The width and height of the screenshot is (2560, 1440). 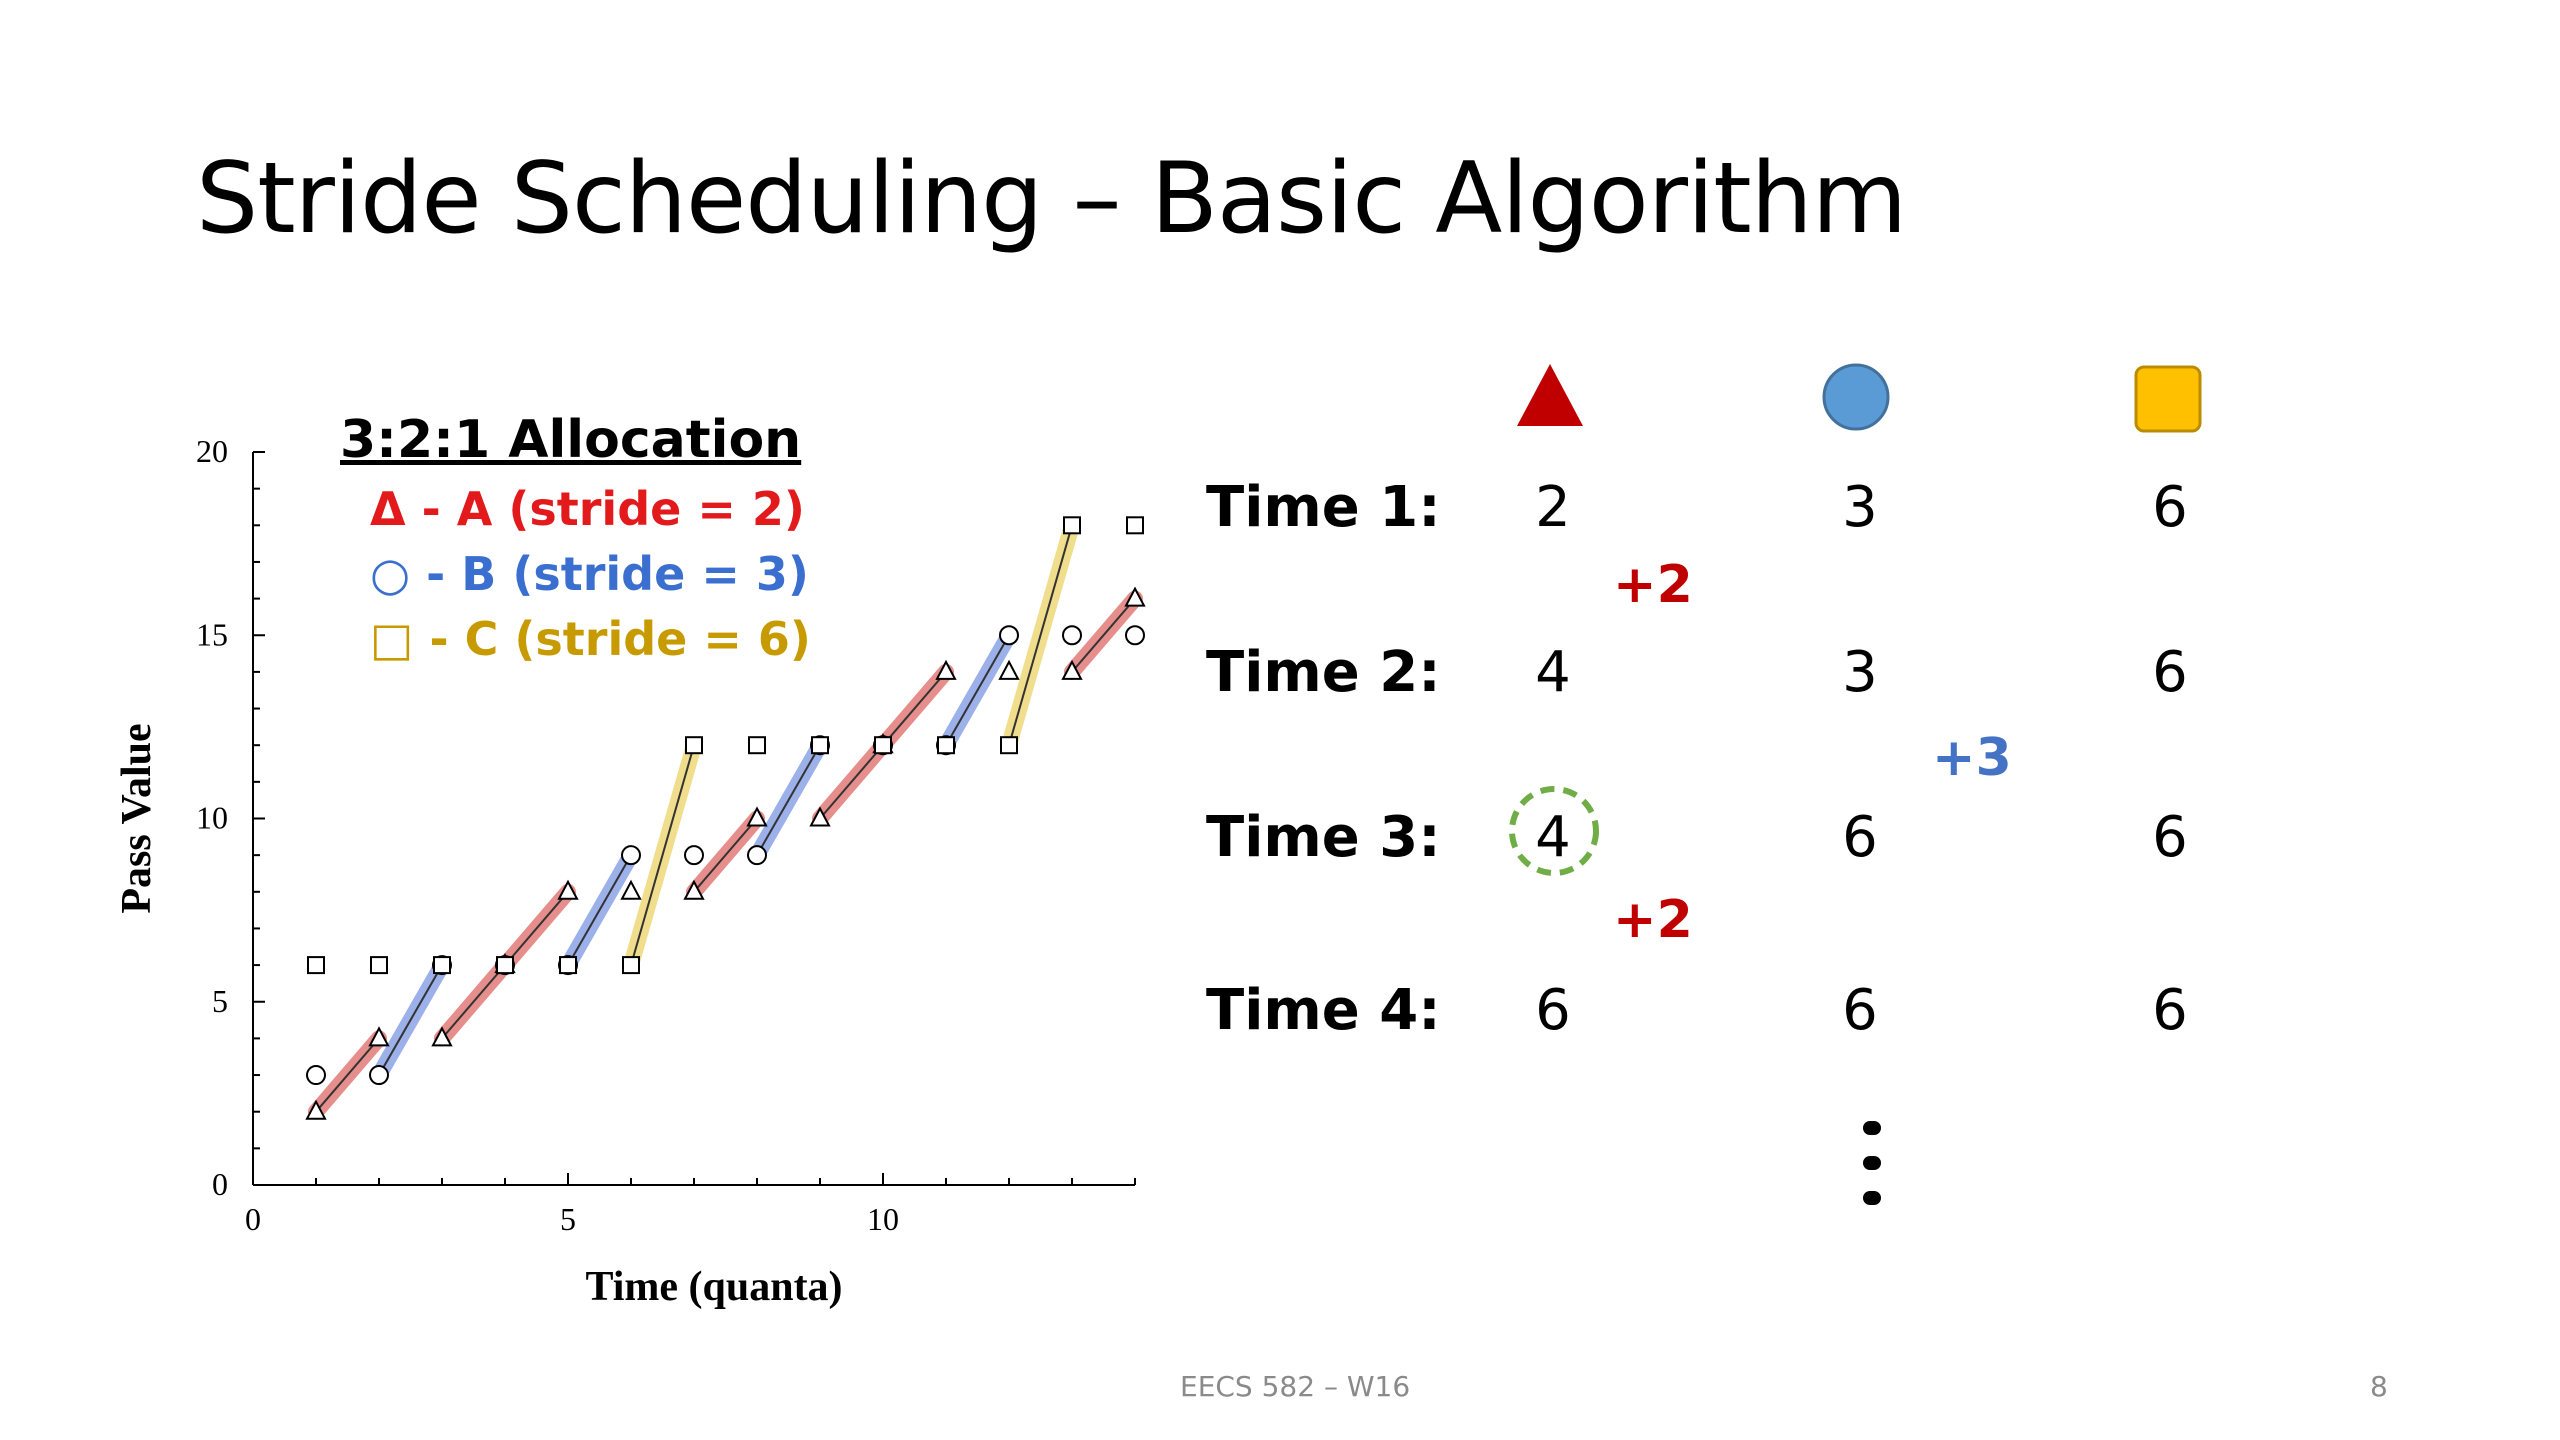 What do you see at coordinates (2170, 837) in the screenshot?
I see `value-c-time-3: 6` at bounding box center [2170, 837].